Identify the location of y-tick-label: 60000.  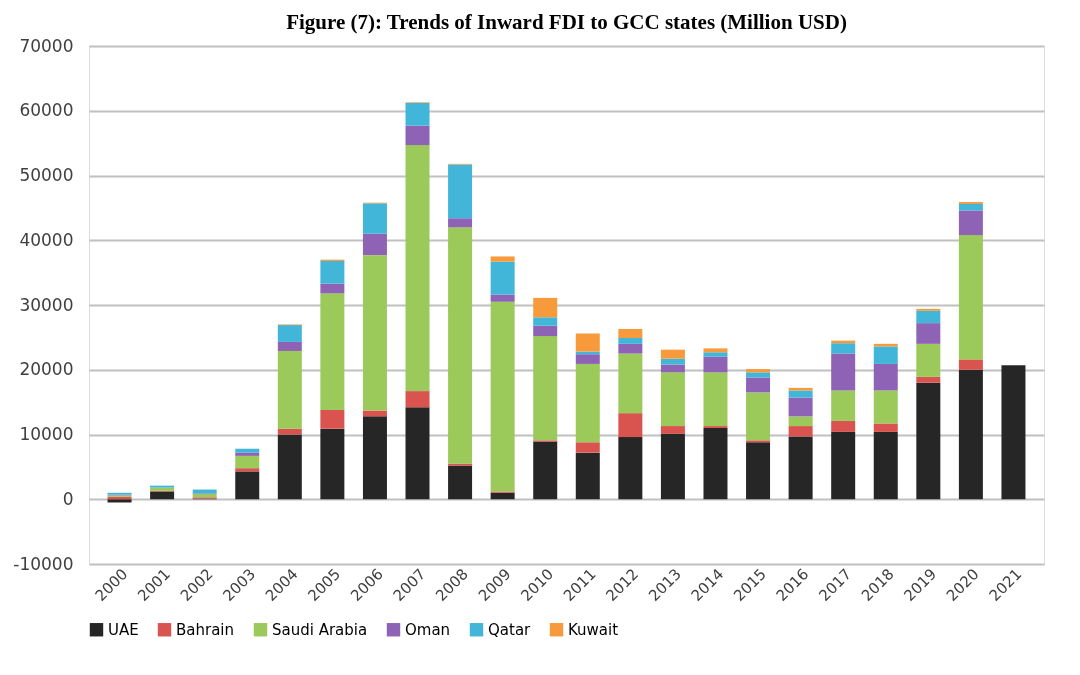
(46, 110).